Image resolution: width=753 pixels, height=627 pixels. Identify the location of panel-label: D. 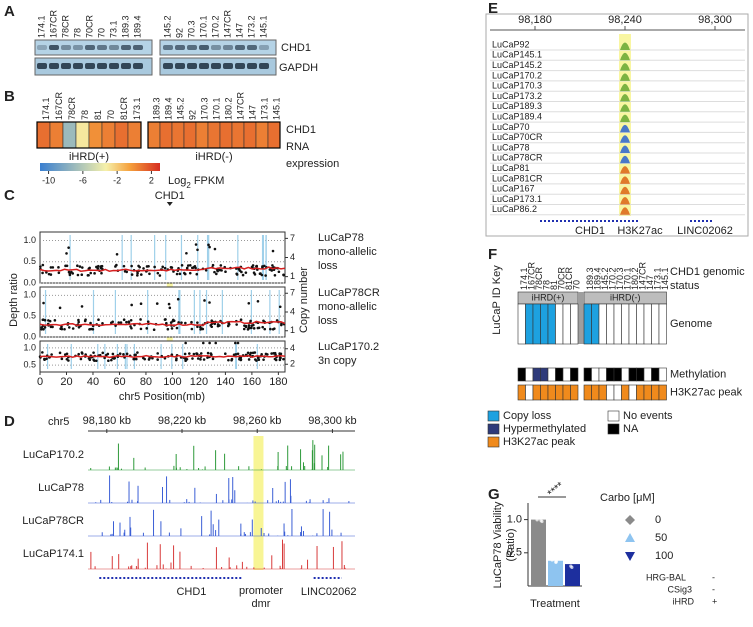
(9, 421).